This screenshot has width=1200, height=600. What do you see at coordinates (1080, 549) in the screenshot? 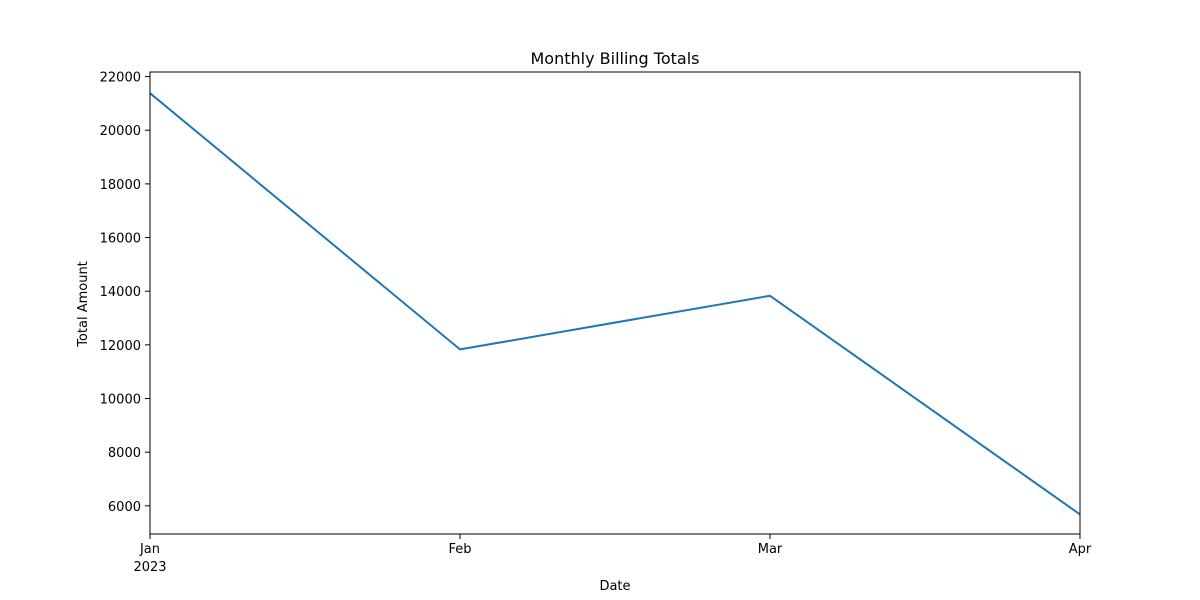
I see `x-tick-label: Apr` at bounding box center [1080, 549].